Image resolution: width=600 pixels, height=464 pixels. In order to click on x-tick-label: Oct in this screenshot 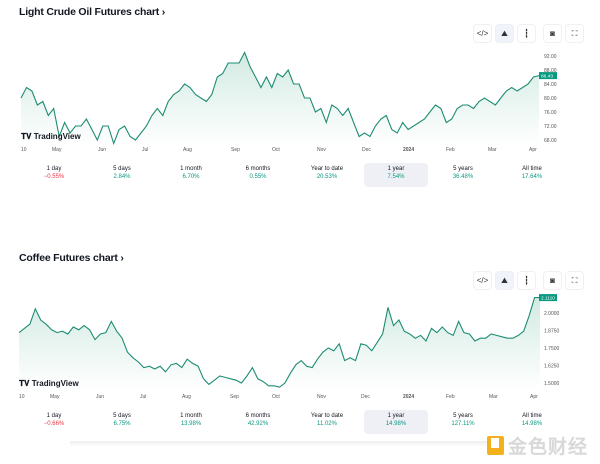, I will do `click(276, 150)`.